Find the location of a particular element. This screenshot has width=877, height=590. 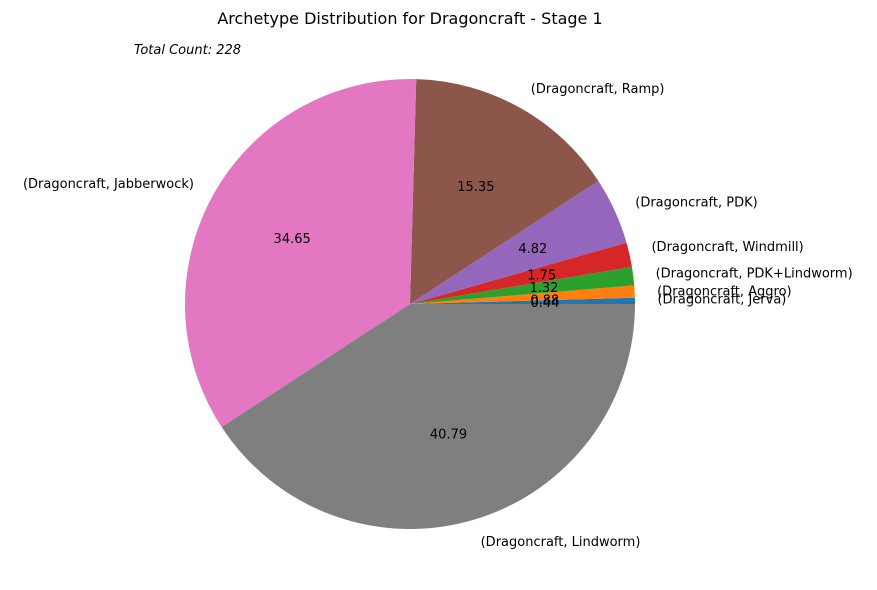

slice-percentage-label: 0.88 is located at coordinates (544, 301).